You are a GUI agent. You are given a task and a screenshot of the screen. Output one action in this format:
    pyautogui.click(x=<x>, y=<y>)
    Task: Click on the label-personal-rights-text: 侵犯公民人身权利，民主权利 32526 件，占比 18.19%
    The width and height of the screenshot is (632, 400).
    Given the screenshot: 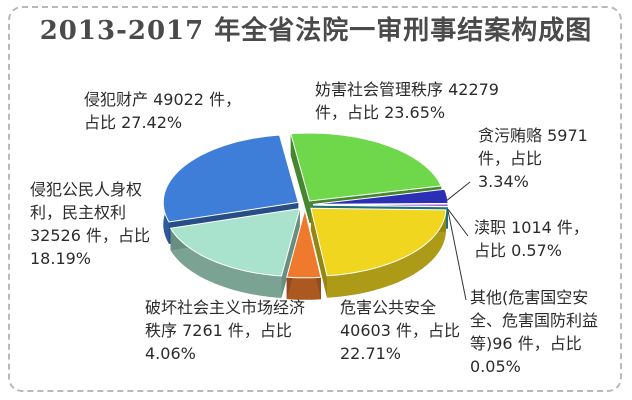 What is the action you would take?
    pyautogui.click(x=90, y=224)
    